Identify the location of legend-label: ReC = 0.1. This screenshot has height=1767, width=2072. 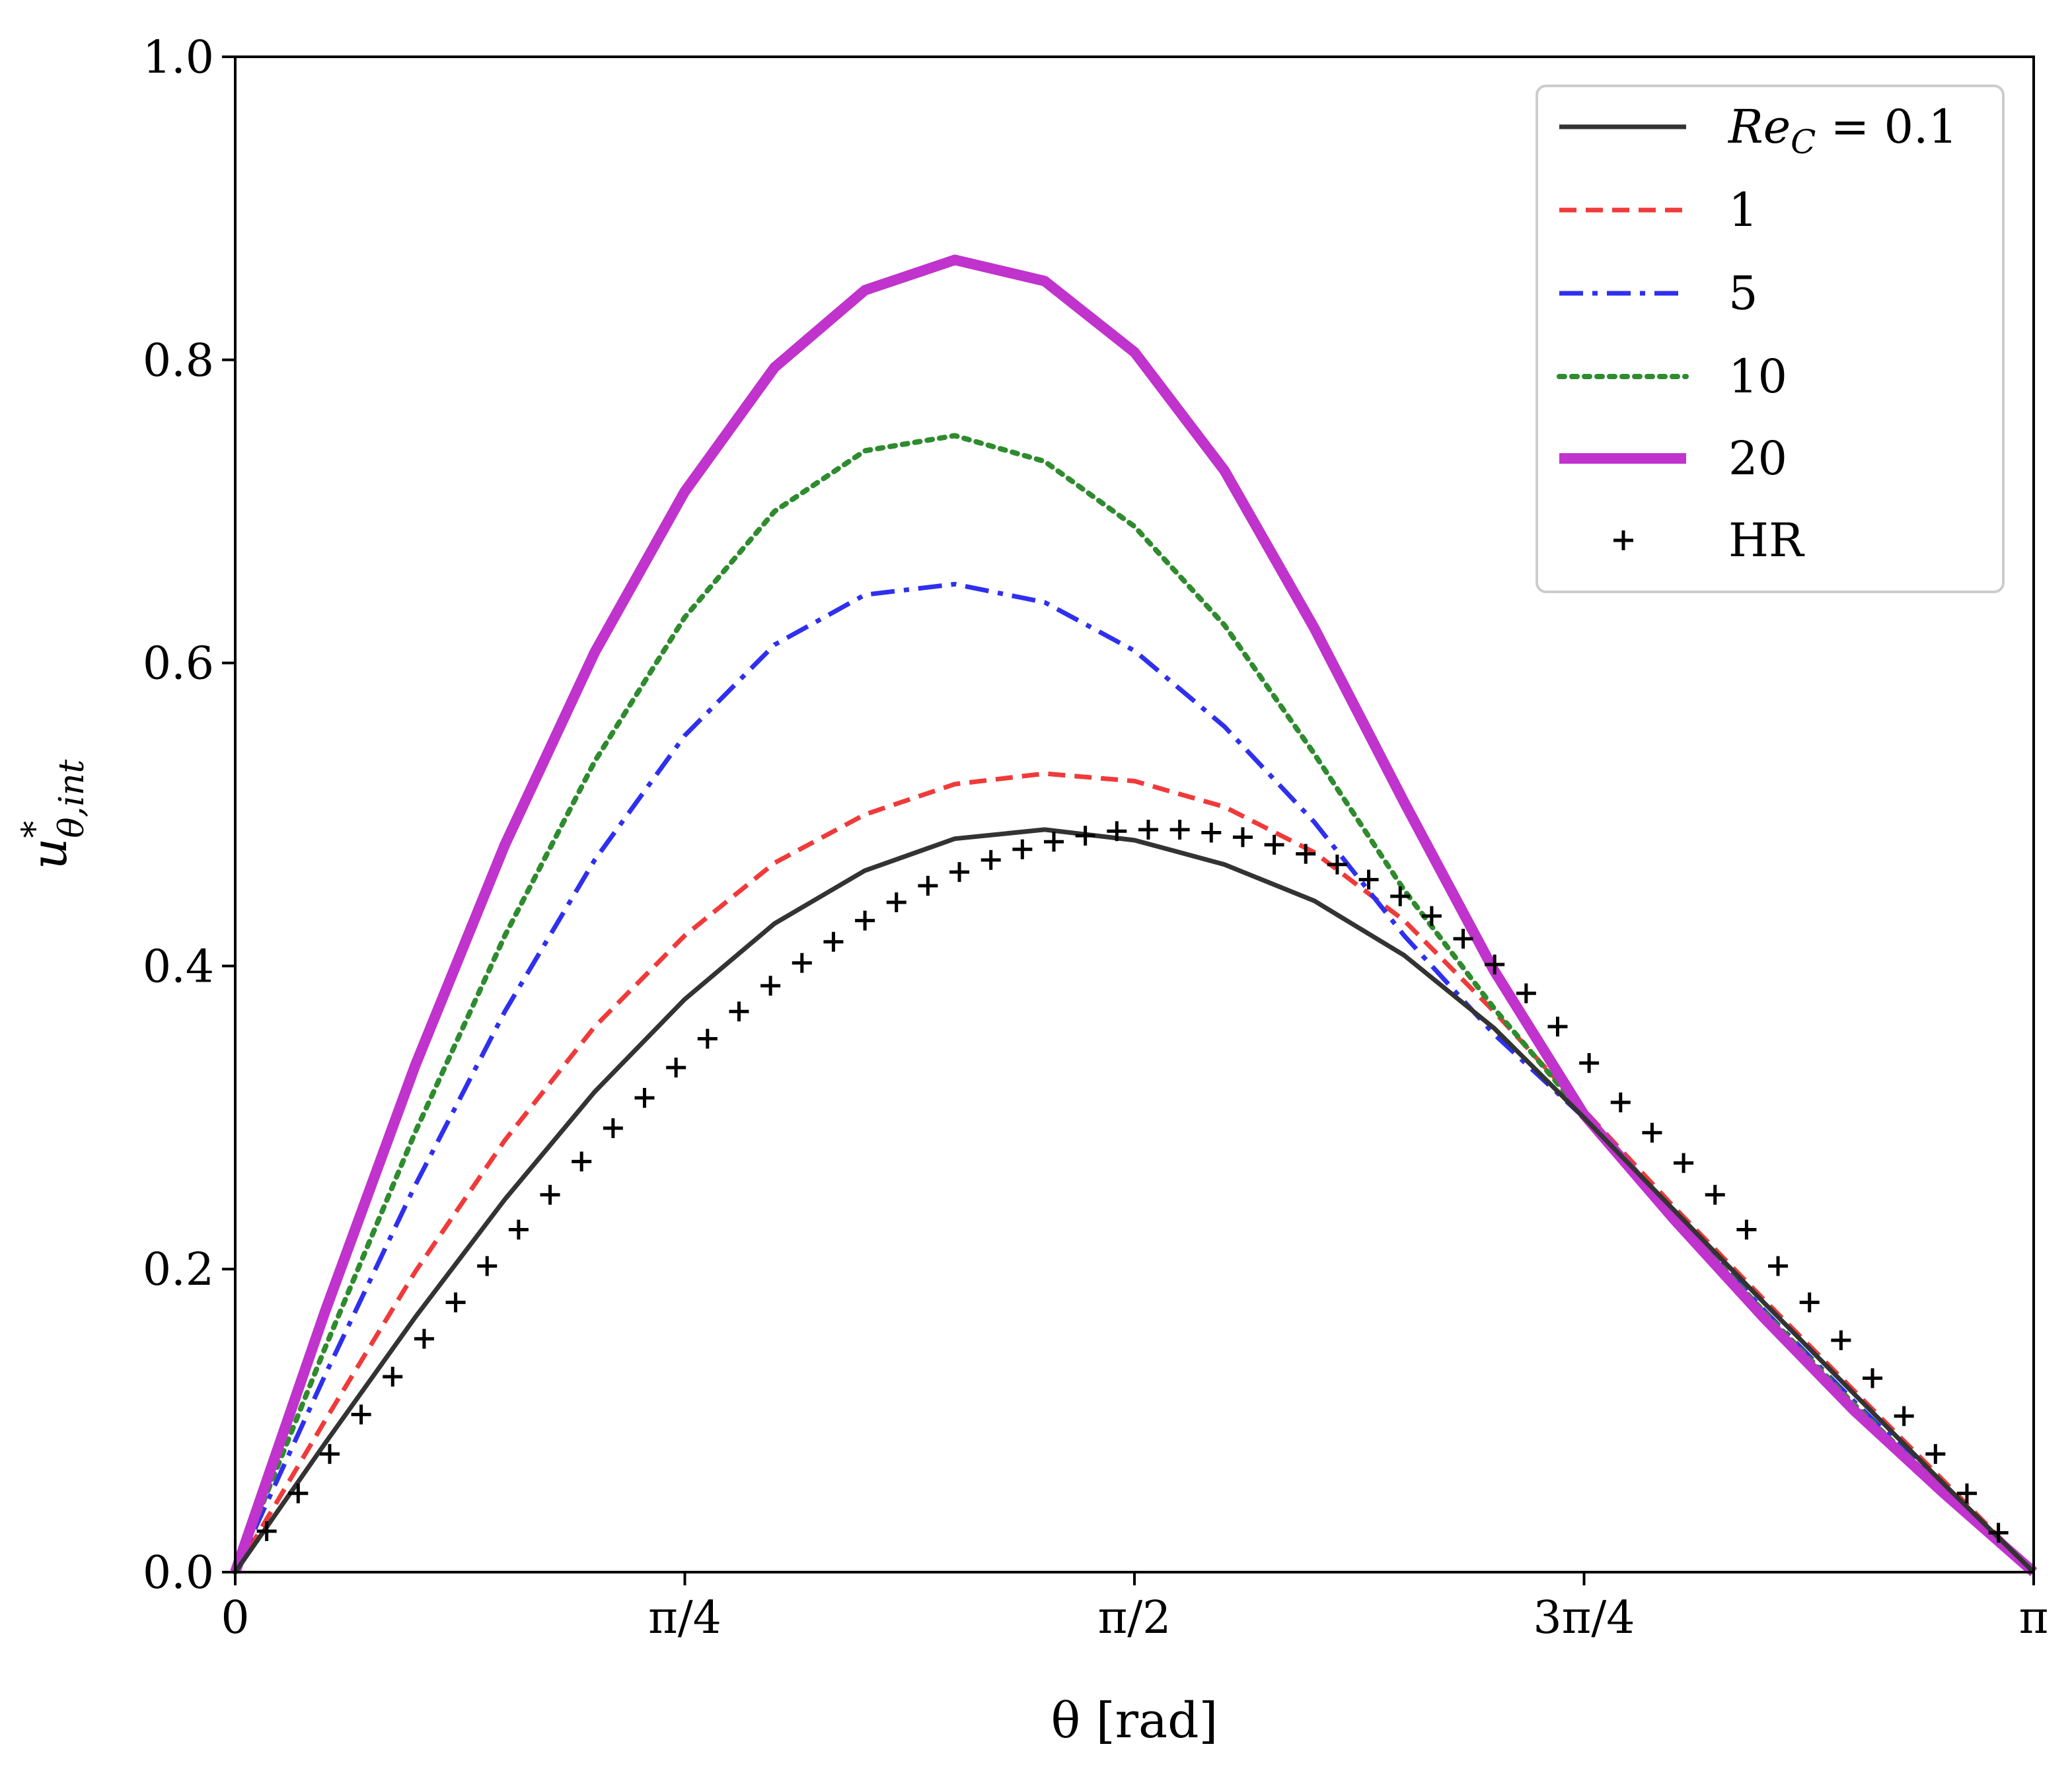
(1842, 130).